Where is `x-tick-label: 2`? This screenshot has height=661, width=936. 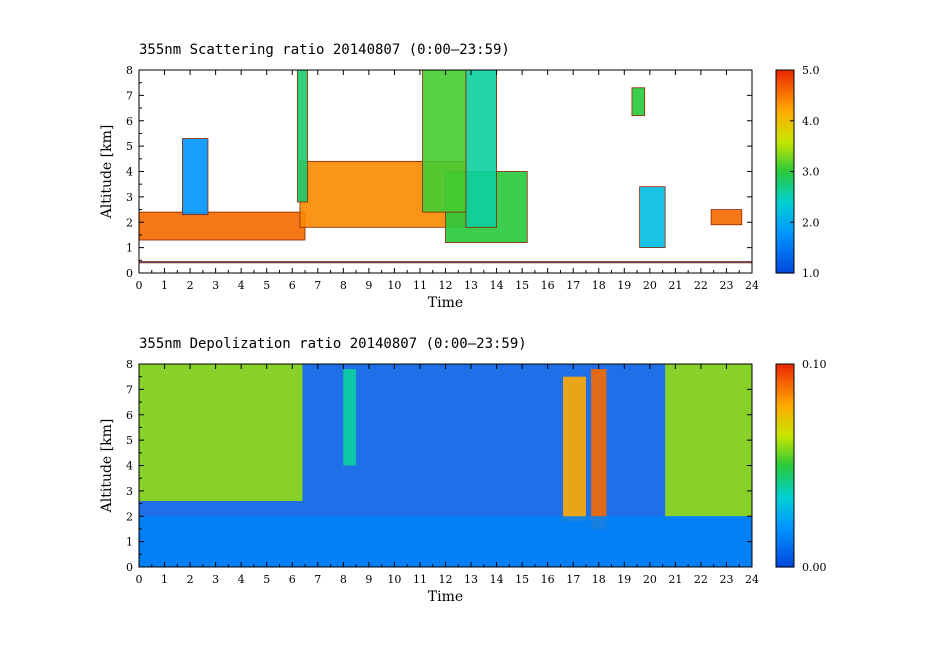 x-tick-label: 2 is located at coordinates (190, 579).